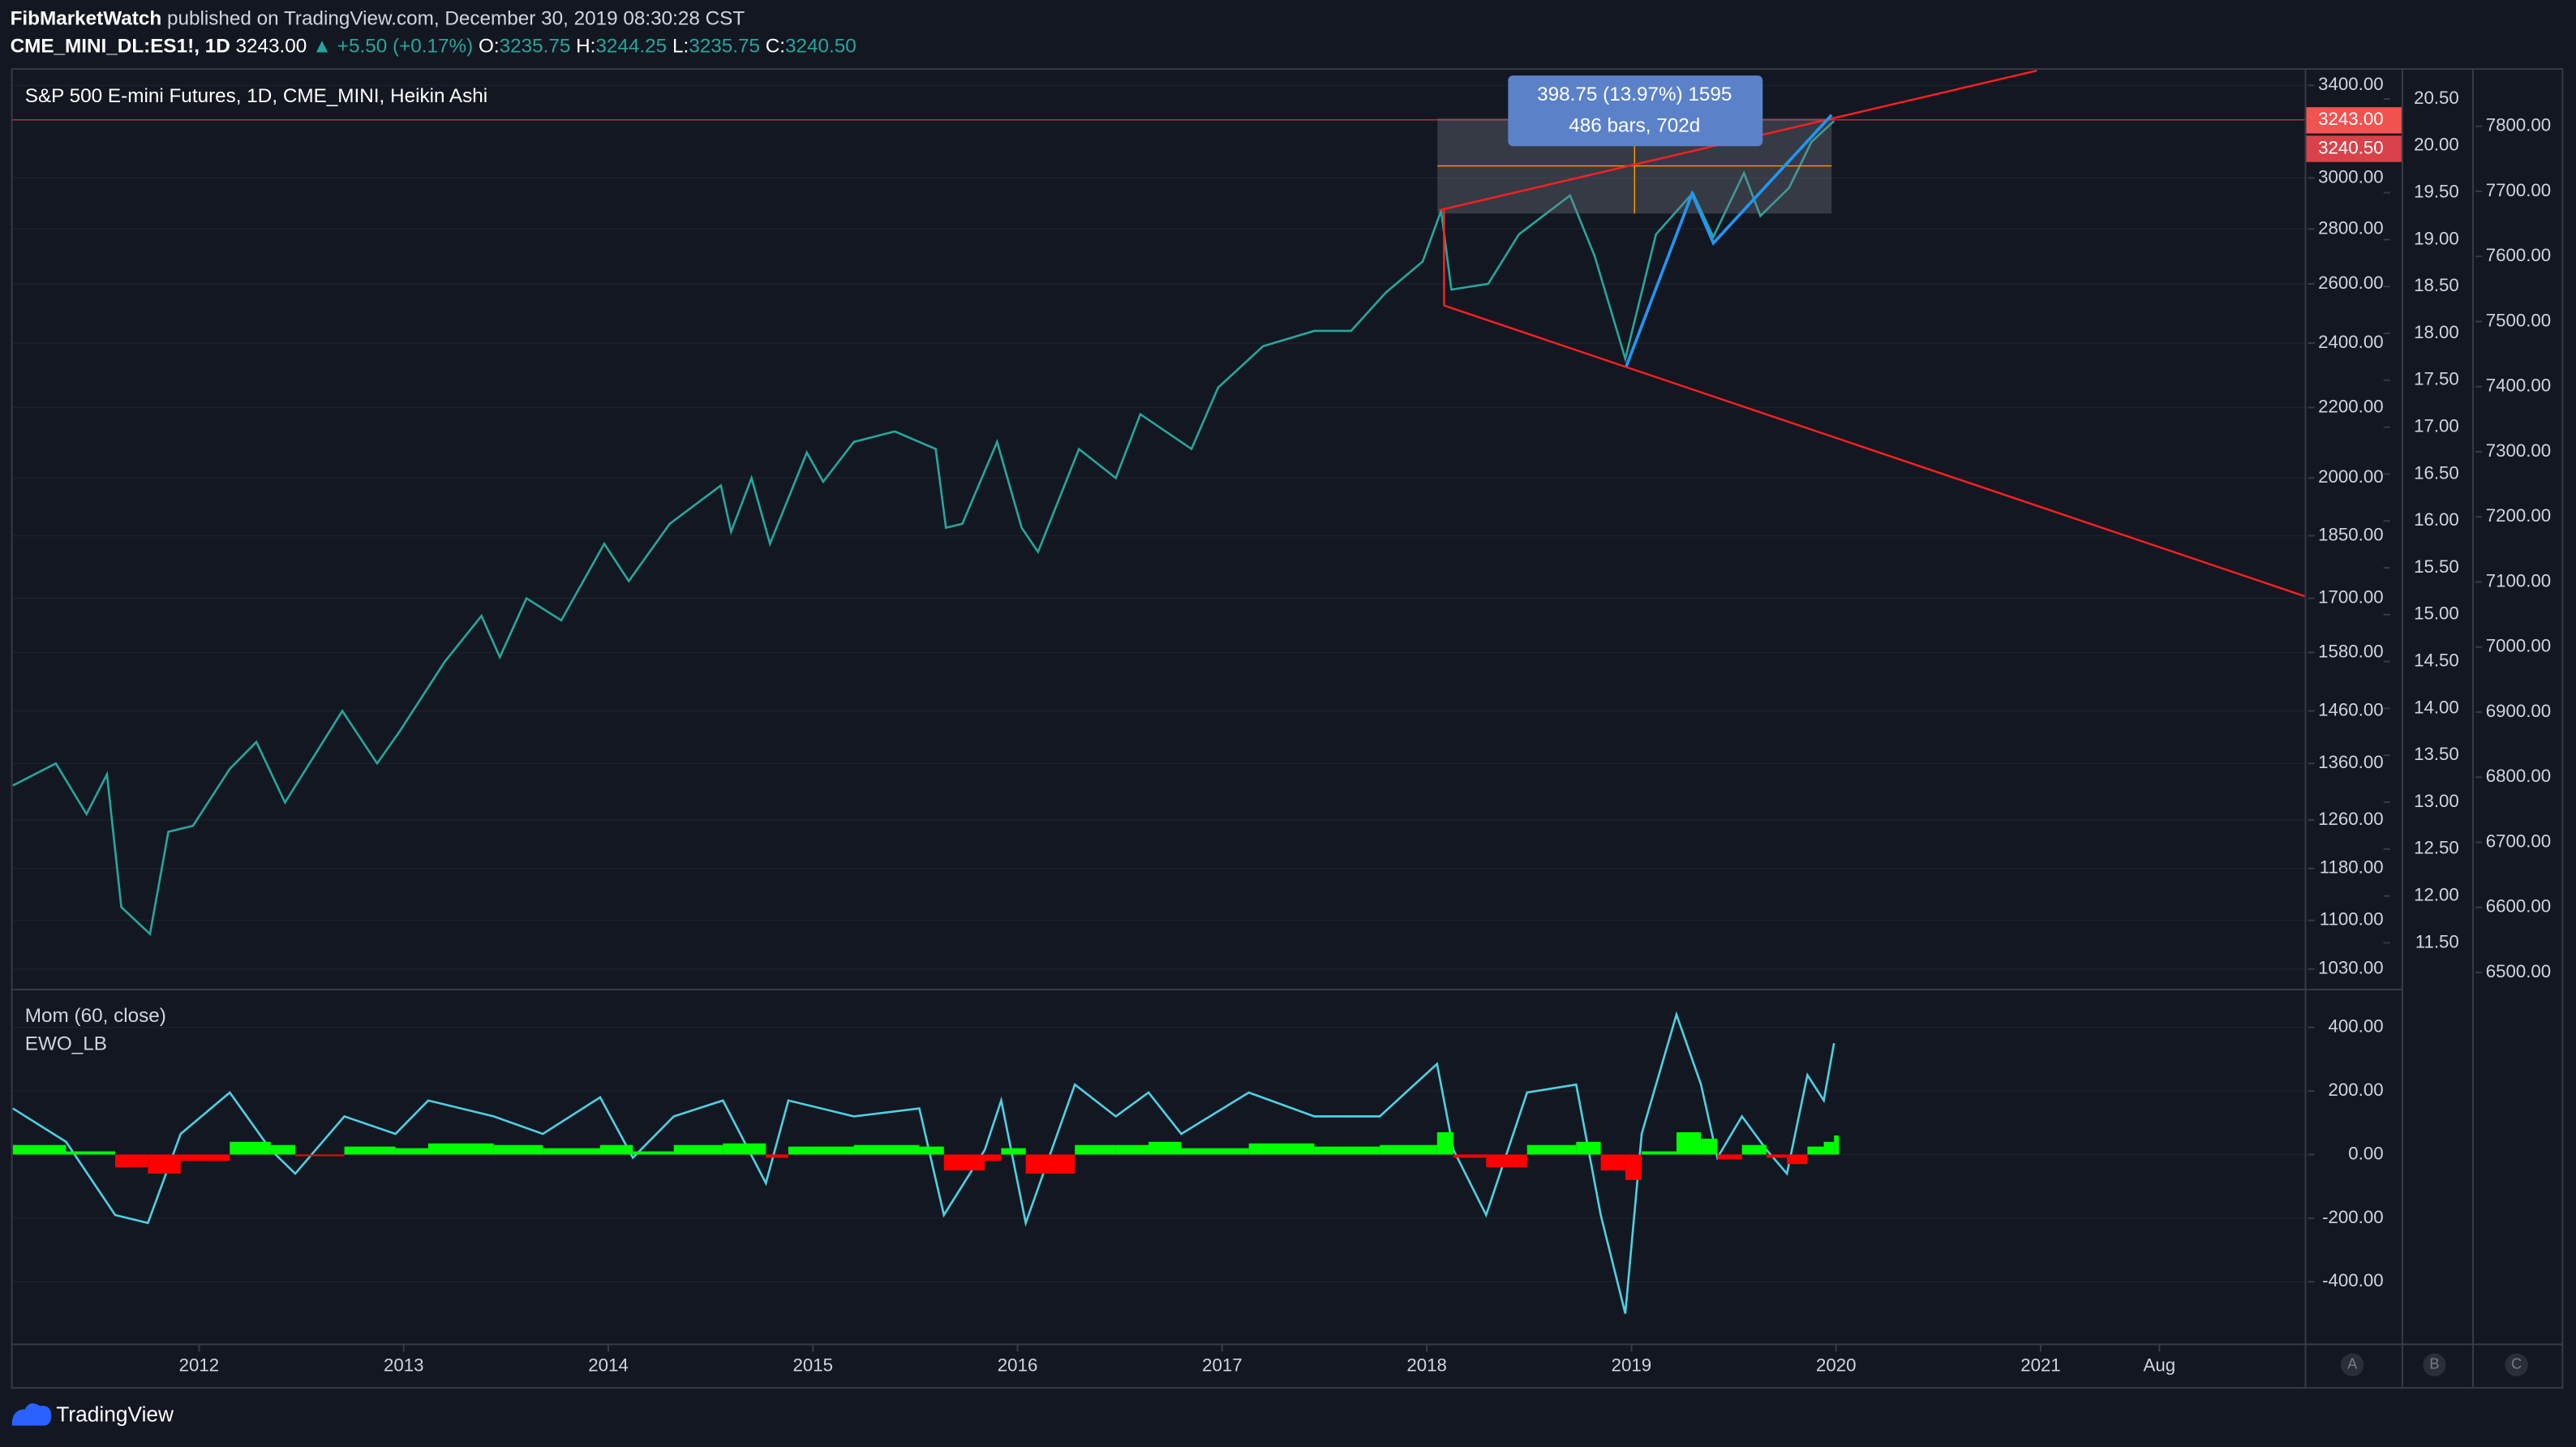 This screenshot has width=2576, height=1447. What do you see at coordinates (2351, 227) in the screenshot?
I see `y-tick-label: 2800.00` at bounding box center [2351, 227].